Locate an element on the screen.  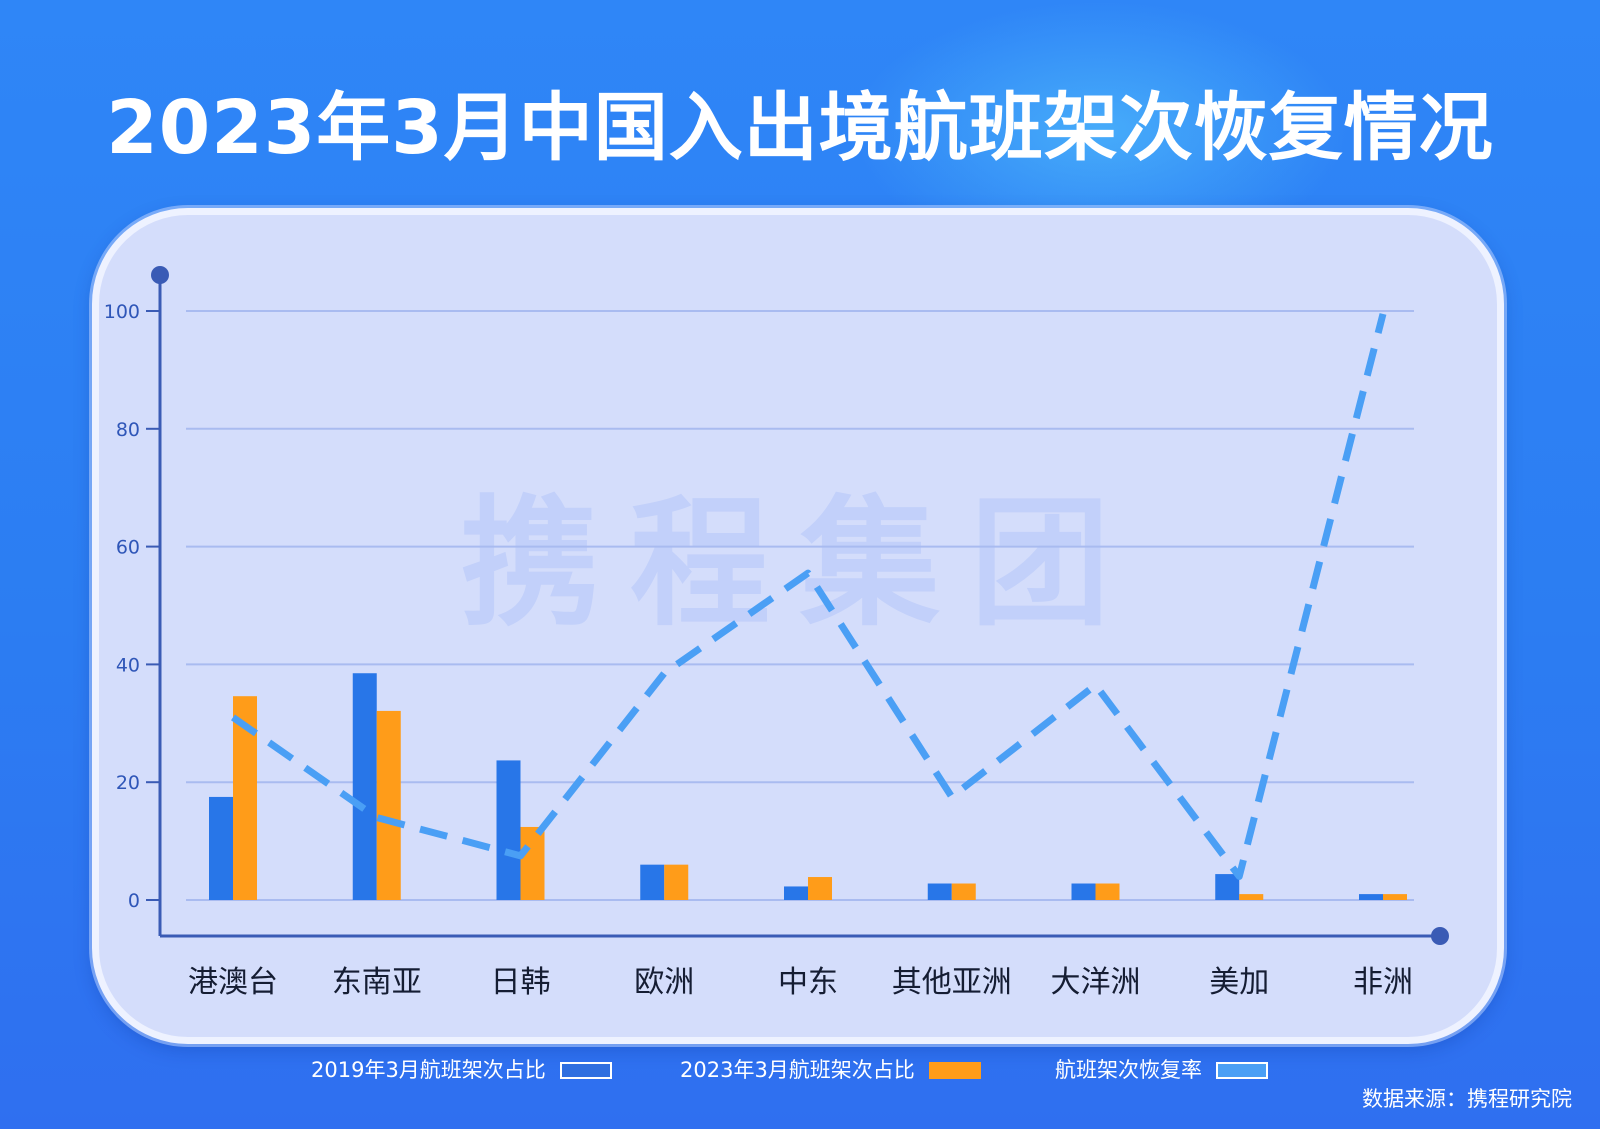
legend-swatch-recovery is located at coordinates (1242, 1070).